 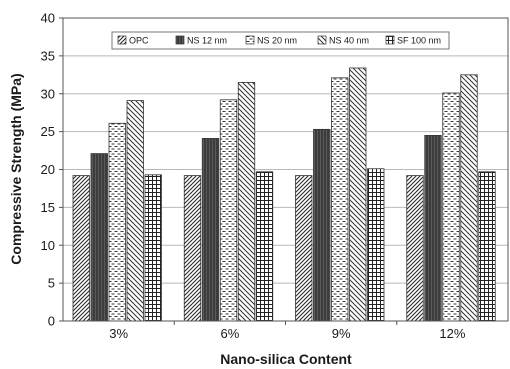 I want to click on y-tick-label: 20, so click(x=48, y=169).